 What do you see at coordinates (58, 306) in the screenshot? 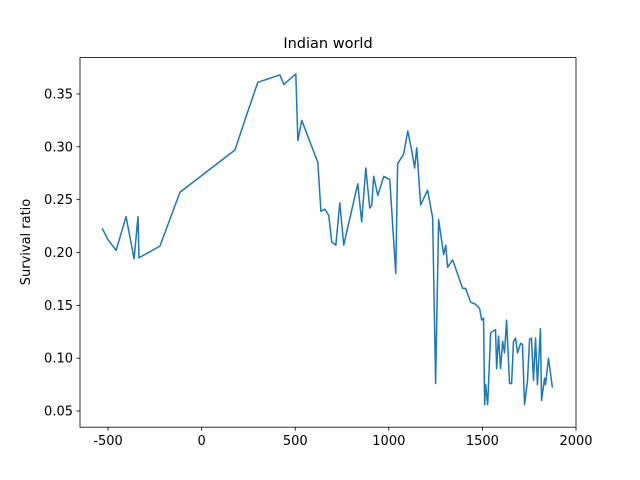
I see `y-tick-label: 0.15` at bounding box center [58, 306].